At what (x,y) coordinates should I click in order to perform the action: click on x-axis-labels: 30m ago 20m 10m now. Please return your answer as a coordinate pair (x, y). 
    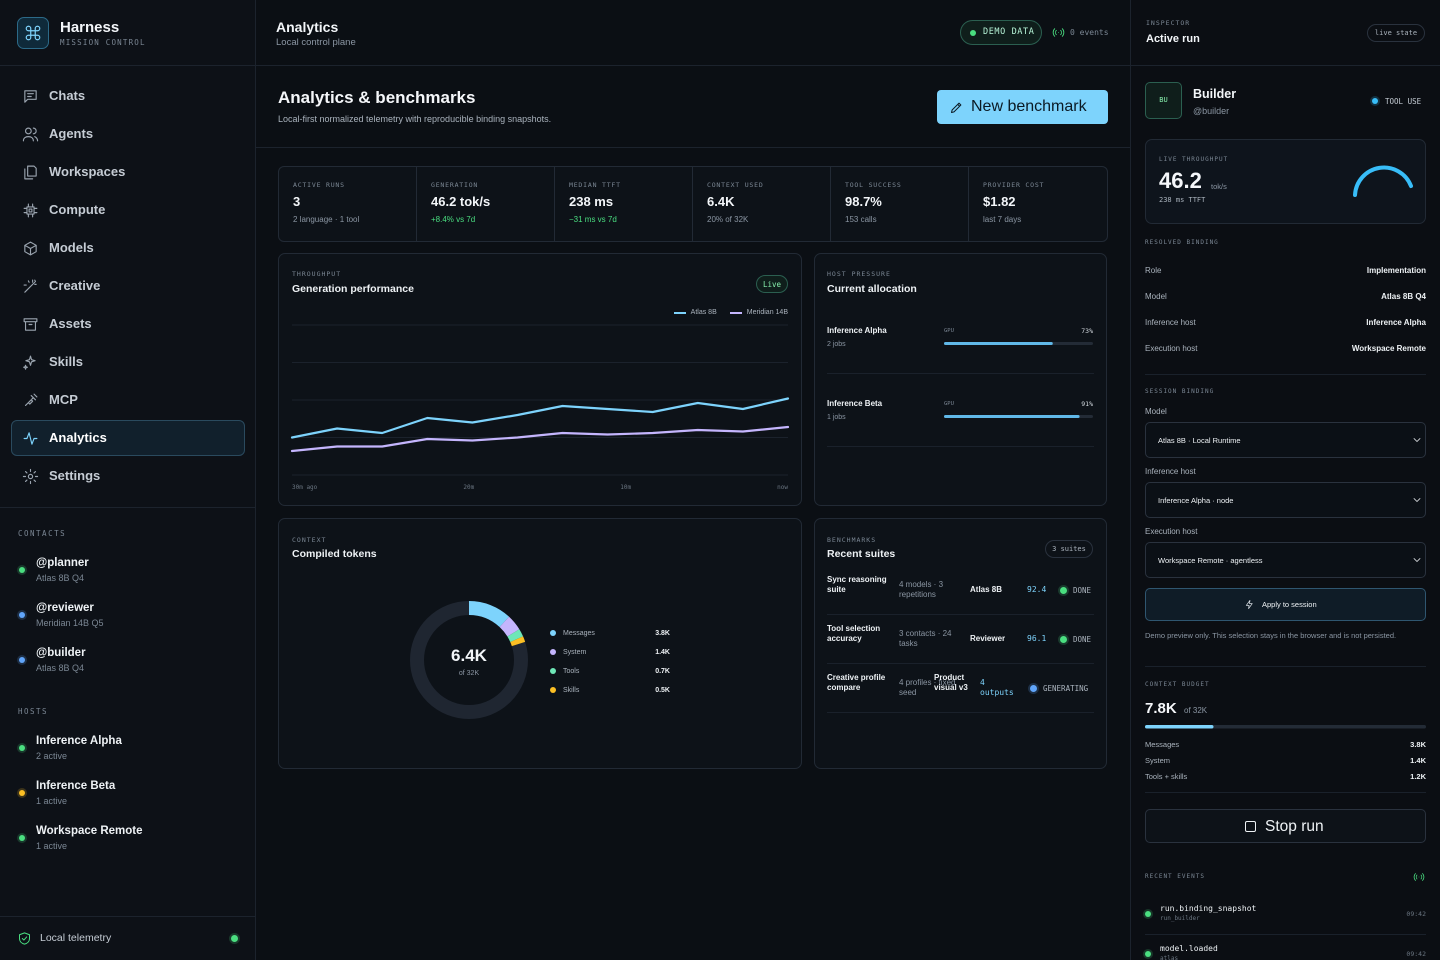
    Looking at the image, I should click on (540, 487).